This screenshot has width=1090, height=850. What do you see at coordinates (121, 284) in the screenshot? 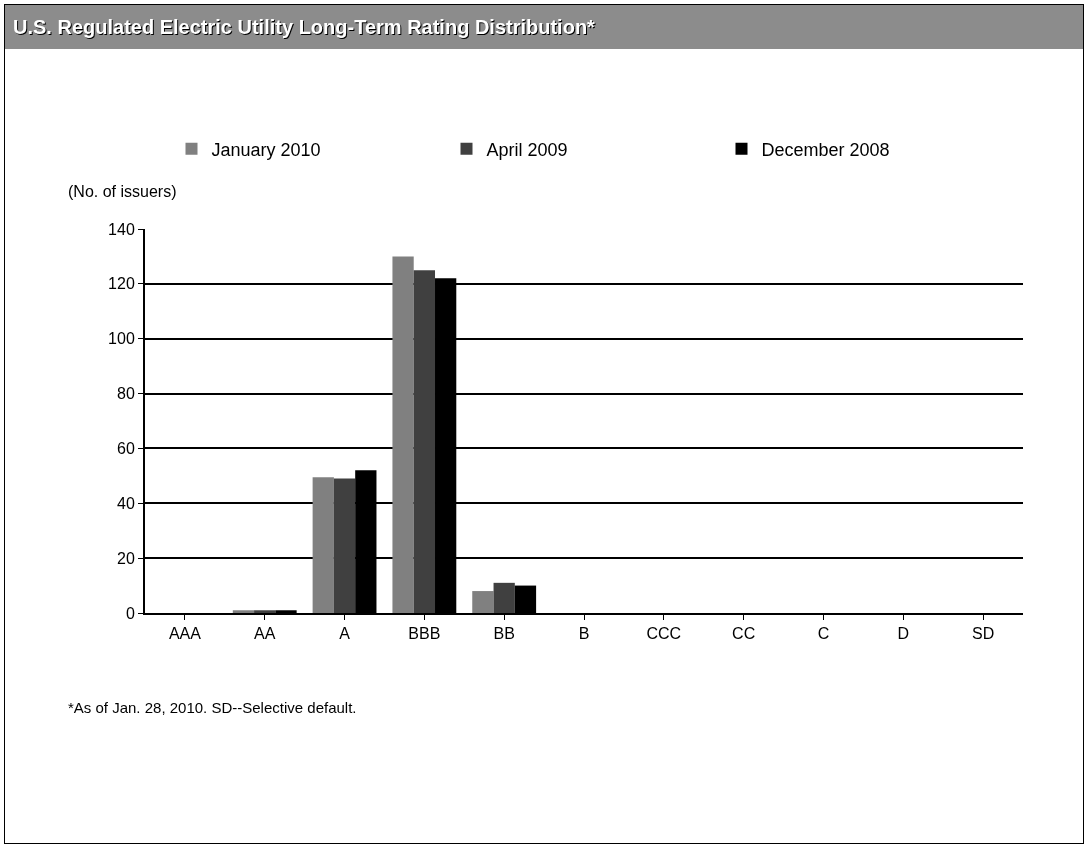
I see `y-tick-label: 120` at bounding box center [121, 284].